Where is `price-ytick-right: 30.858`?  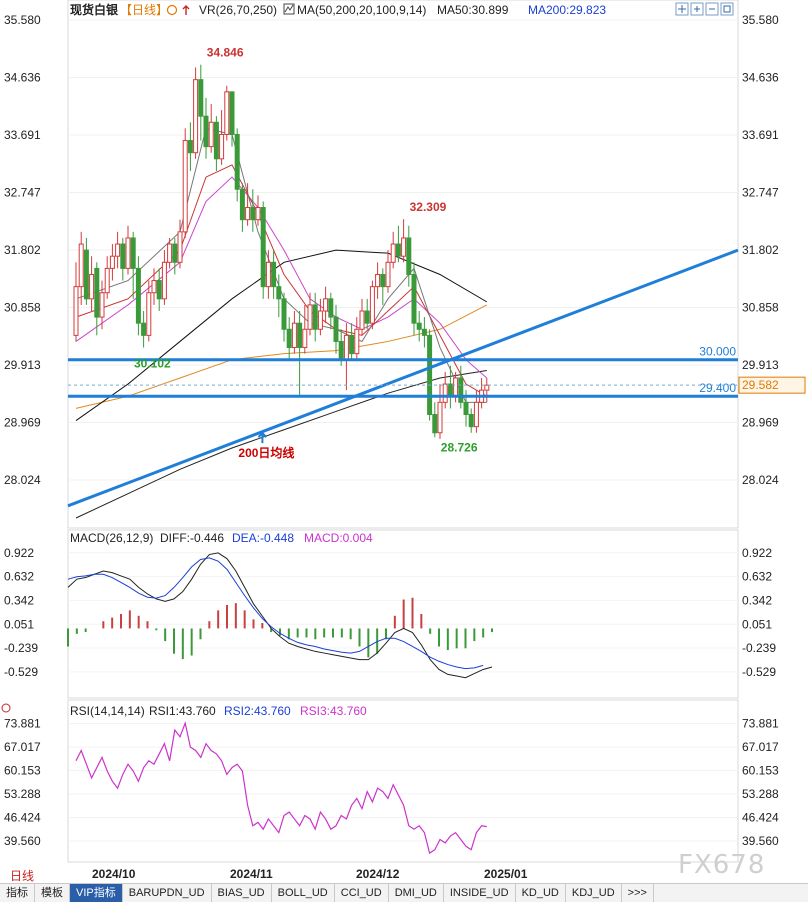 price-ytick-right: 30.858 is located at coordinates (760, 307).